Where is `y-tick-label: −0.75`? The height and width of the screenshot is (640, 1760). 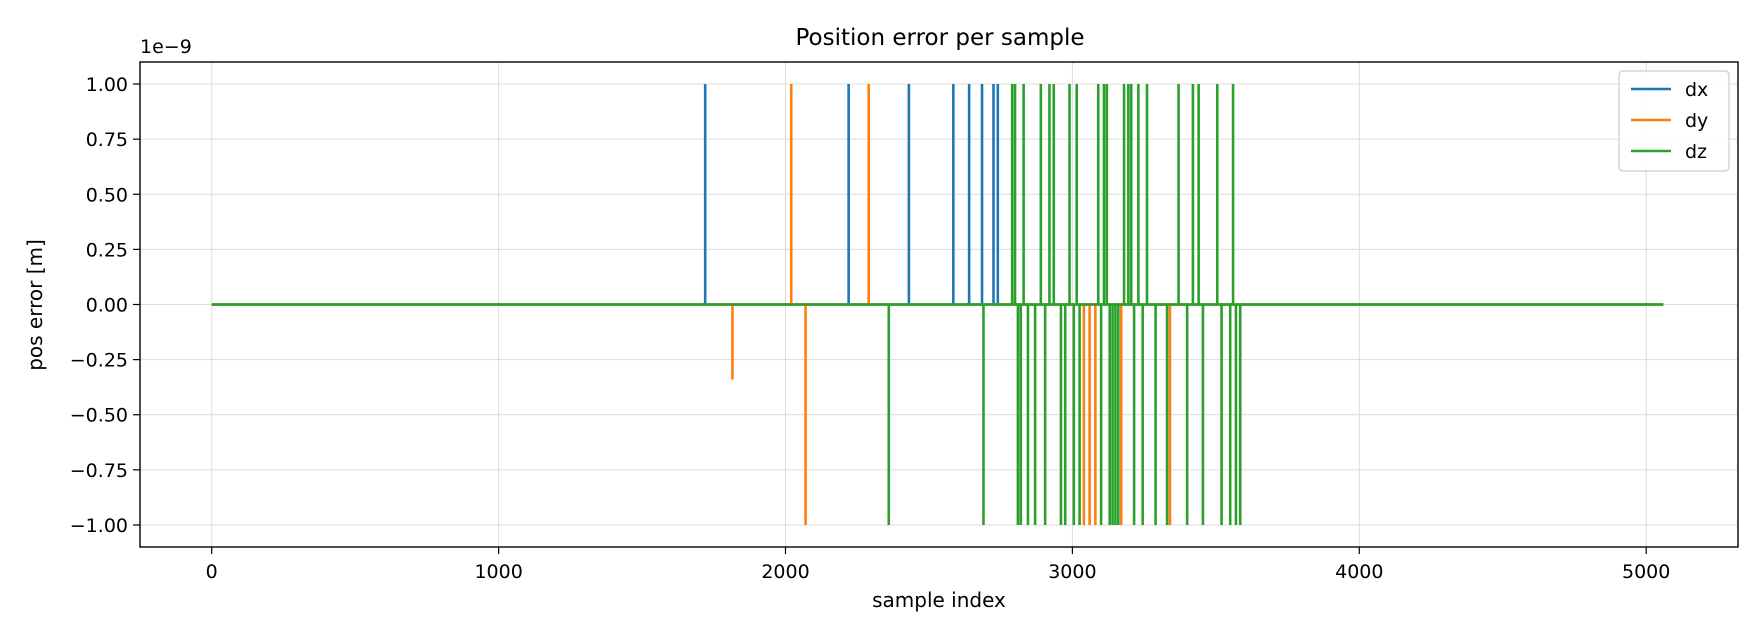
y-tick-label: −0.75 is located at coordinates (99, 471).